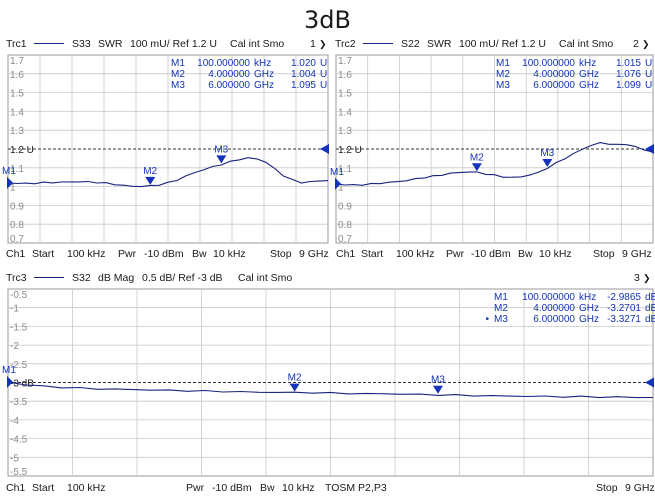  I want to click on marker-readout-value: 1.020, so click(303, 63).